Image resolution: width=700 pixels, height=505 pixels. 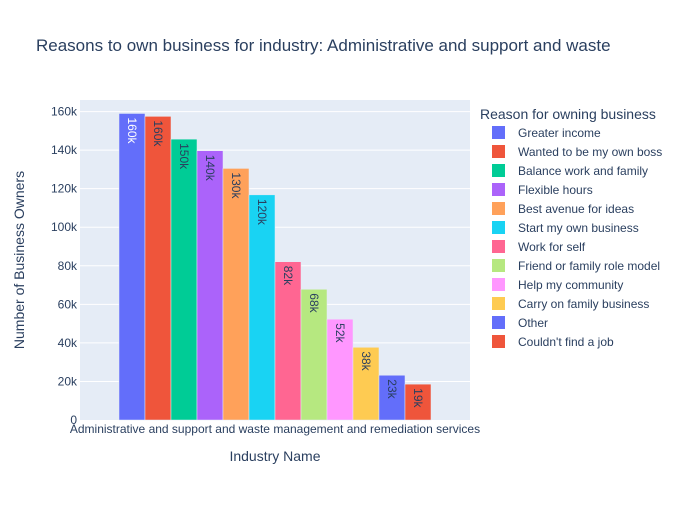 I want to click on legend-item: Start my own business, so click(x=565, y=228).